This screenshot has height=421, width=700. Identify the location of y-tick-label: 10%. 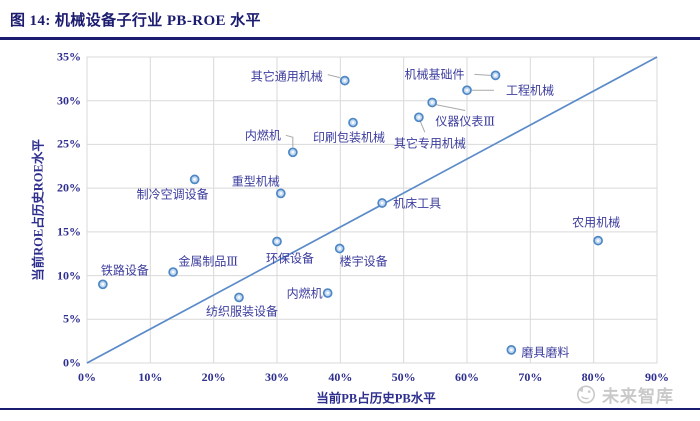
(69, 275).